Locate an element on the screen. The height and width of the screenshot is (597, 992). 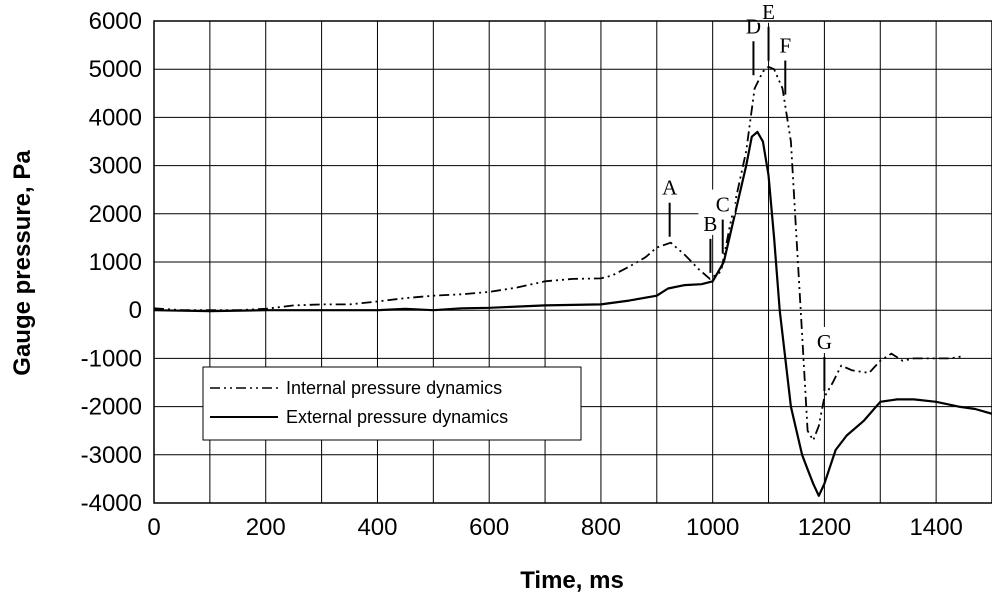
x-tick-label: 1200 is located at coordinates (824, 527).